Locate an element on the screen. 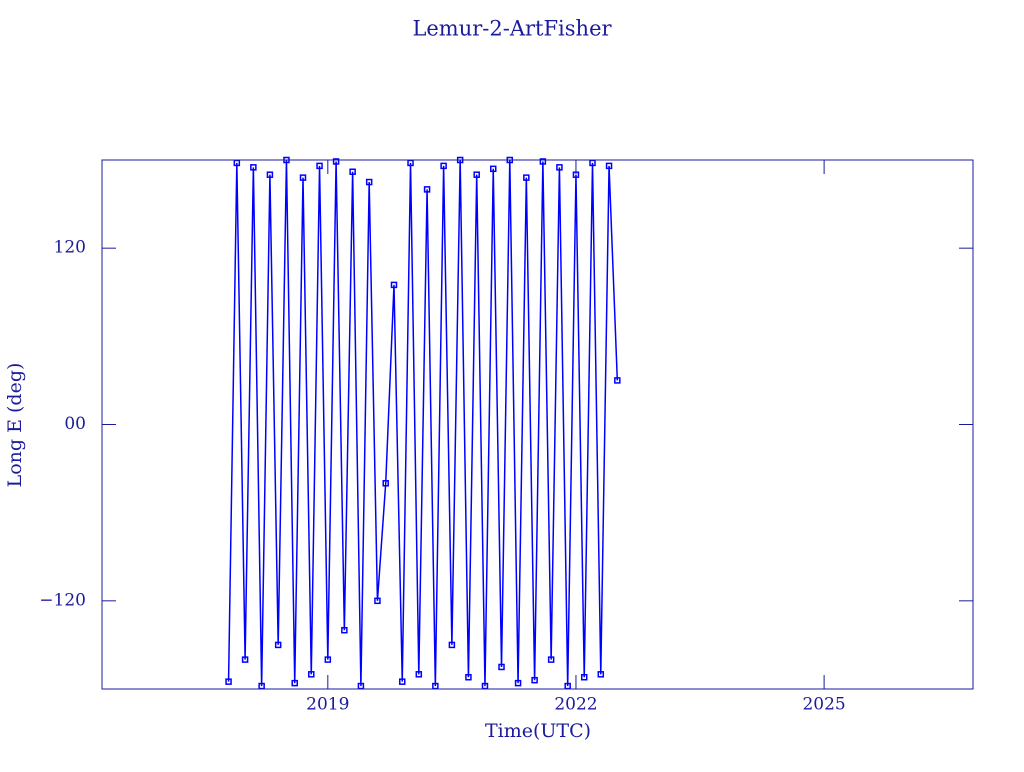 The height and width of the screenshot is (772, 1024). x-tick-label: 2022 is located at coordinates (575, 705).